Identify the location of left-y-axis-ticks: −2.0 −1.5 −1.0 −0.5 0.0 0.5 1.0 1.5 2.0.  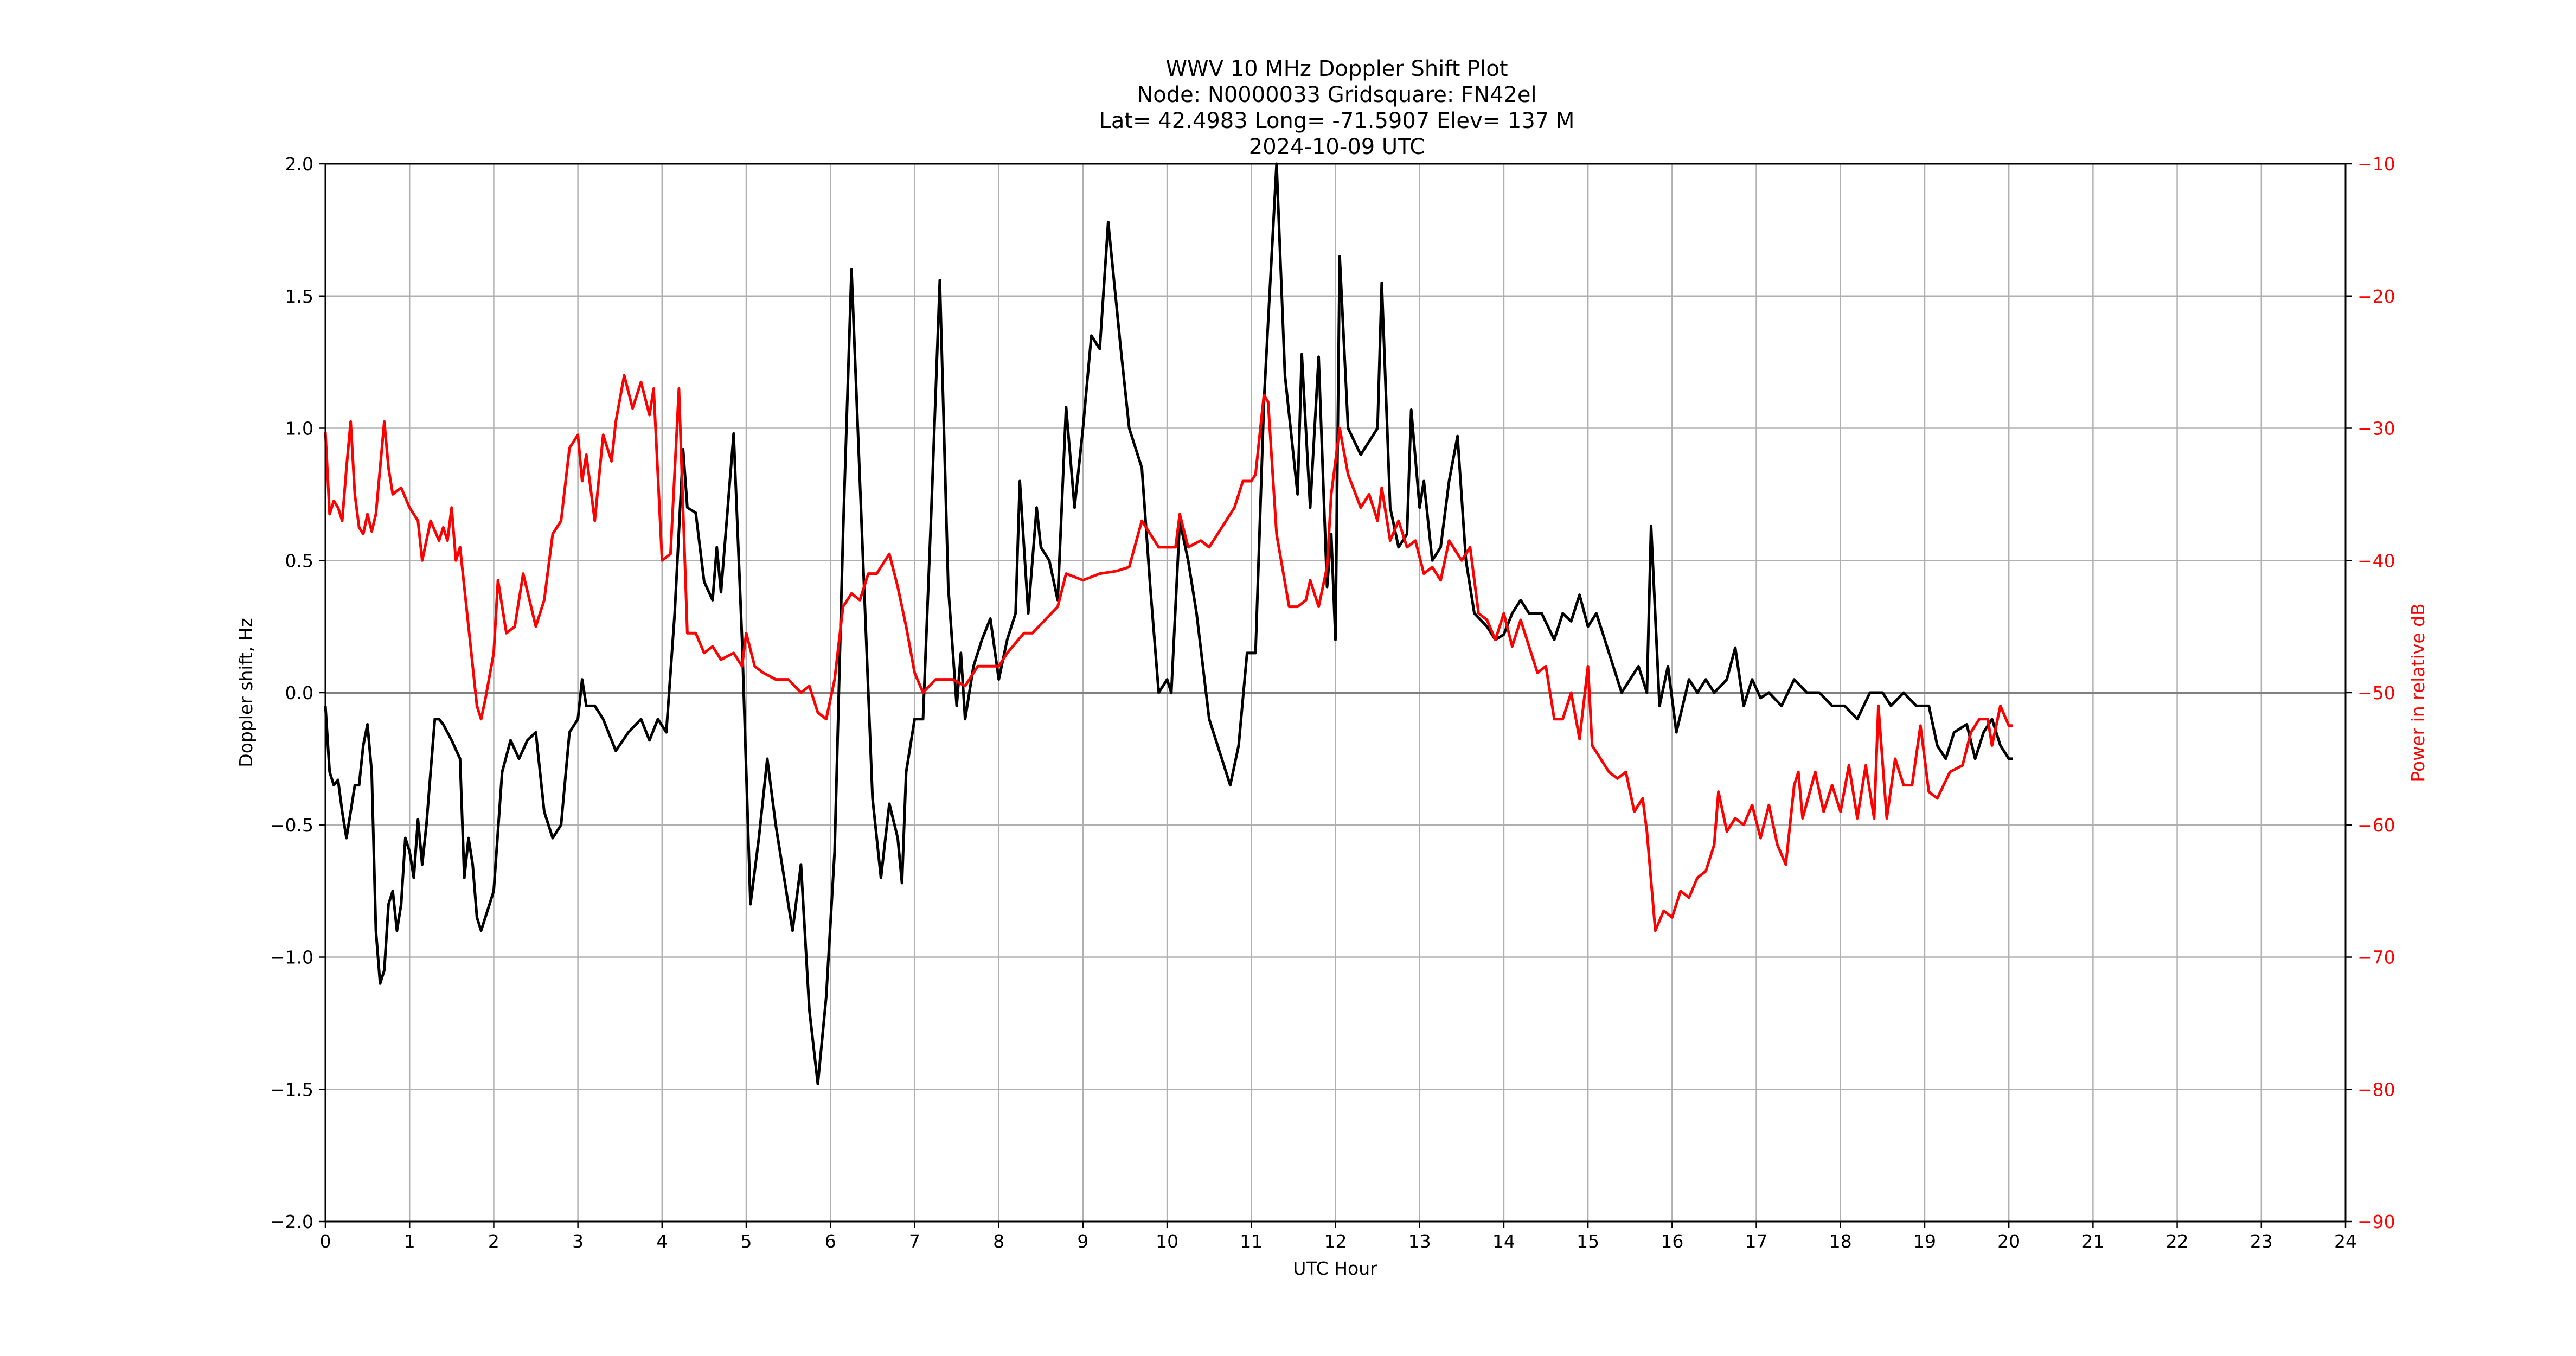
(297, 692).